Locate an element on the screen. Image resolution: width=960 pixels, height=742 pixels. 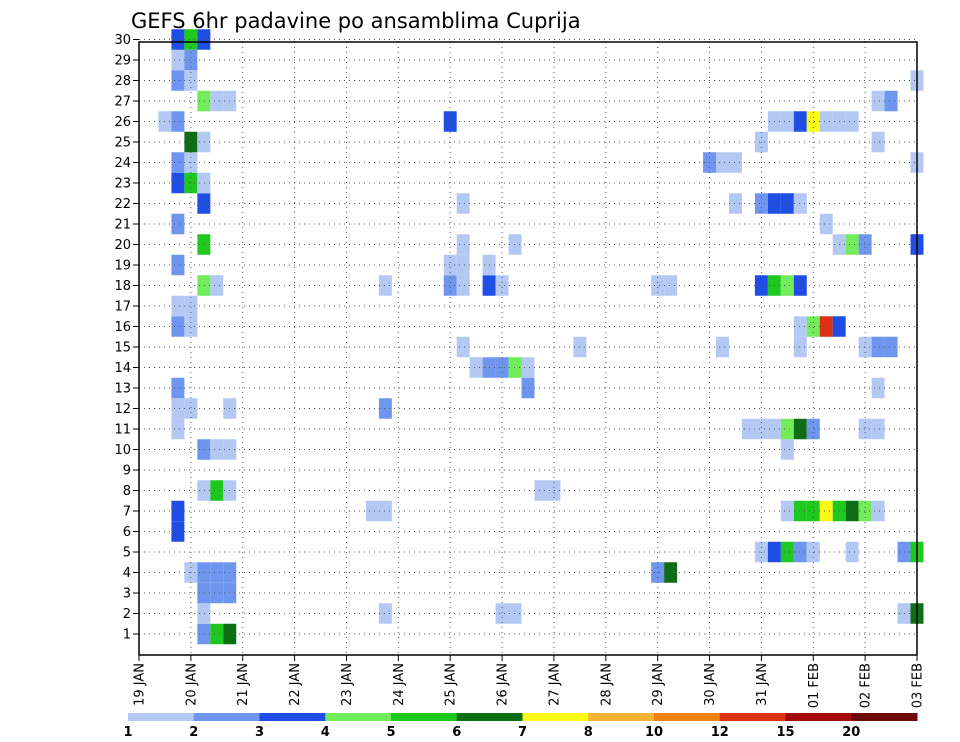
y-tick-label: 30 is located at coordinates (122, 40).